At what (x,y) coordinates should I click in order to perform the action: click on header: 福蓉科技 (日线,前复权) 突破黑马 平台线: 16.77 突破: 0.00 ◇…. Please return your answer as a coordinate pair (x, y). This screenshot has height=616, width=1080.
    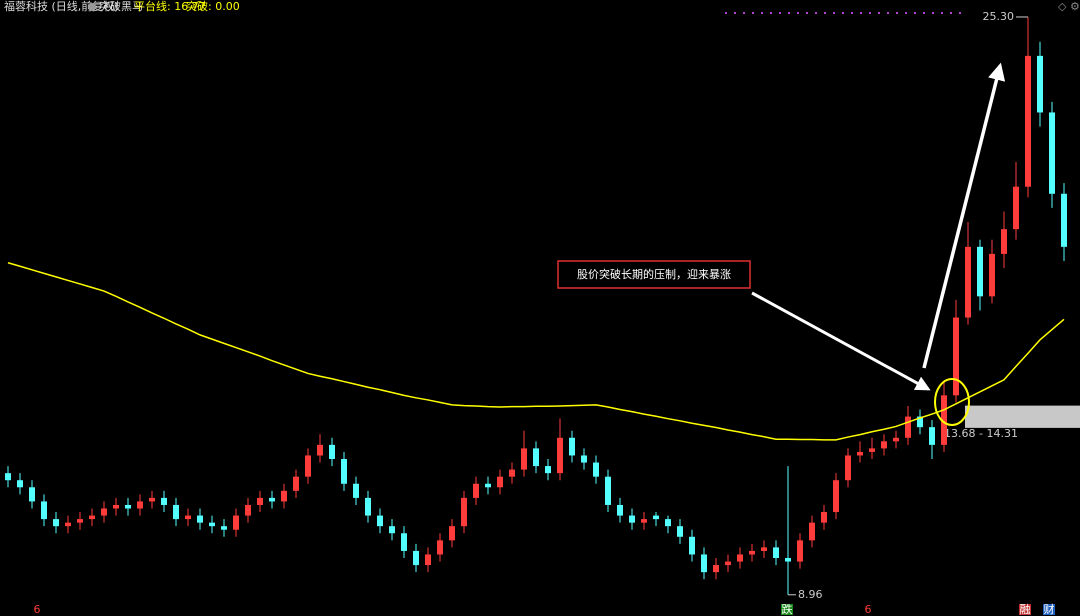
    Looking at the image, I should click on (542, 6).